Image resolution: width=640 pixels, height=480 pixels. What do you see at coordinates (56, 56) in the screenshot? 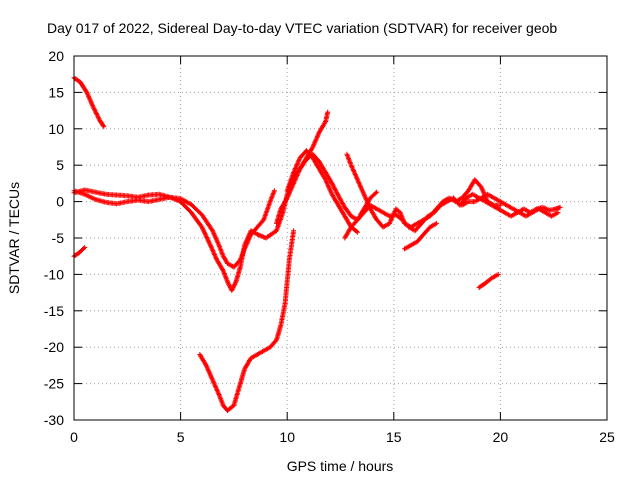
I see `y-tick-label: 20` at bounding box center [56, 56].